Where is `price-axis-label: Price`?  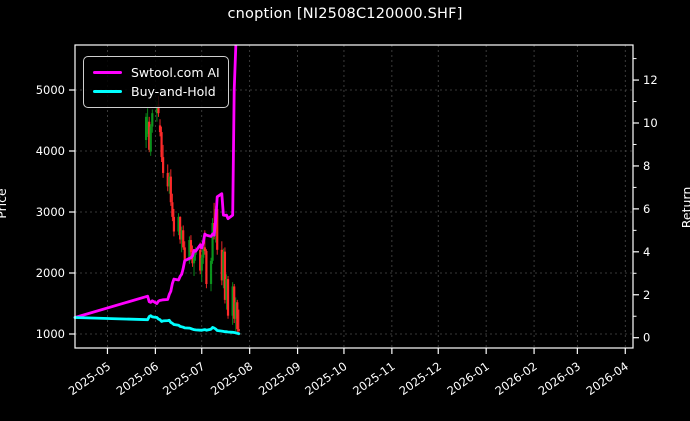
price-axis-label: Price is located at coordinates (4, 203).